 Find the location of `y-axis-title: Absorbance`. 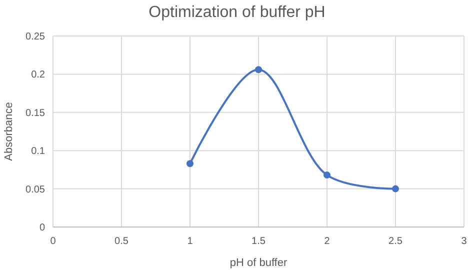

y-axis-title: Absorbance is located at coordinates (9, 131).